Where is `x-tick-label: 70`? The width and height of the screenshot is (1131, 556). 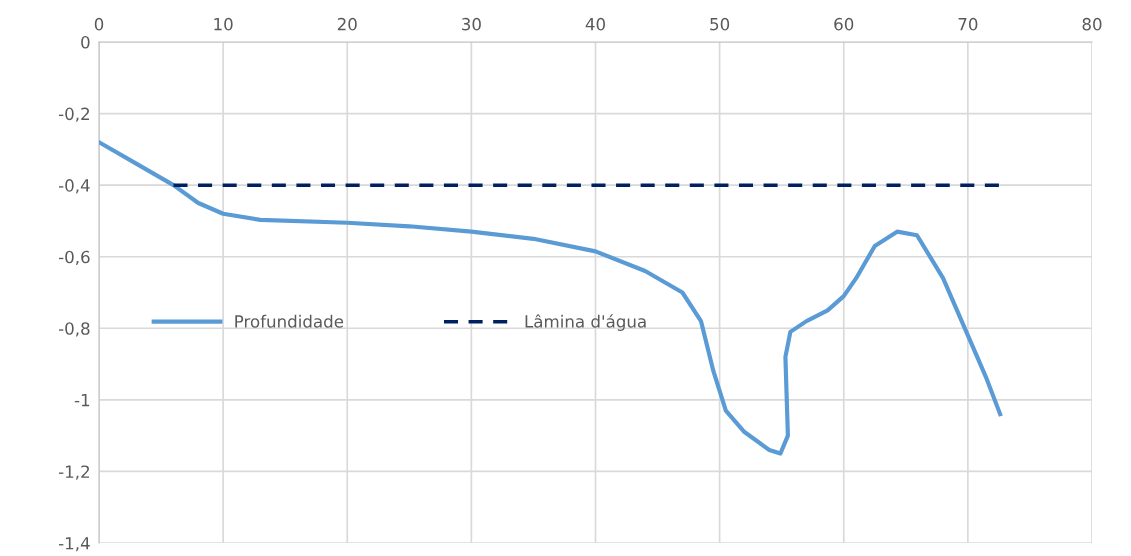
x-tick-label: 70 is located at coordinates (968, 24).